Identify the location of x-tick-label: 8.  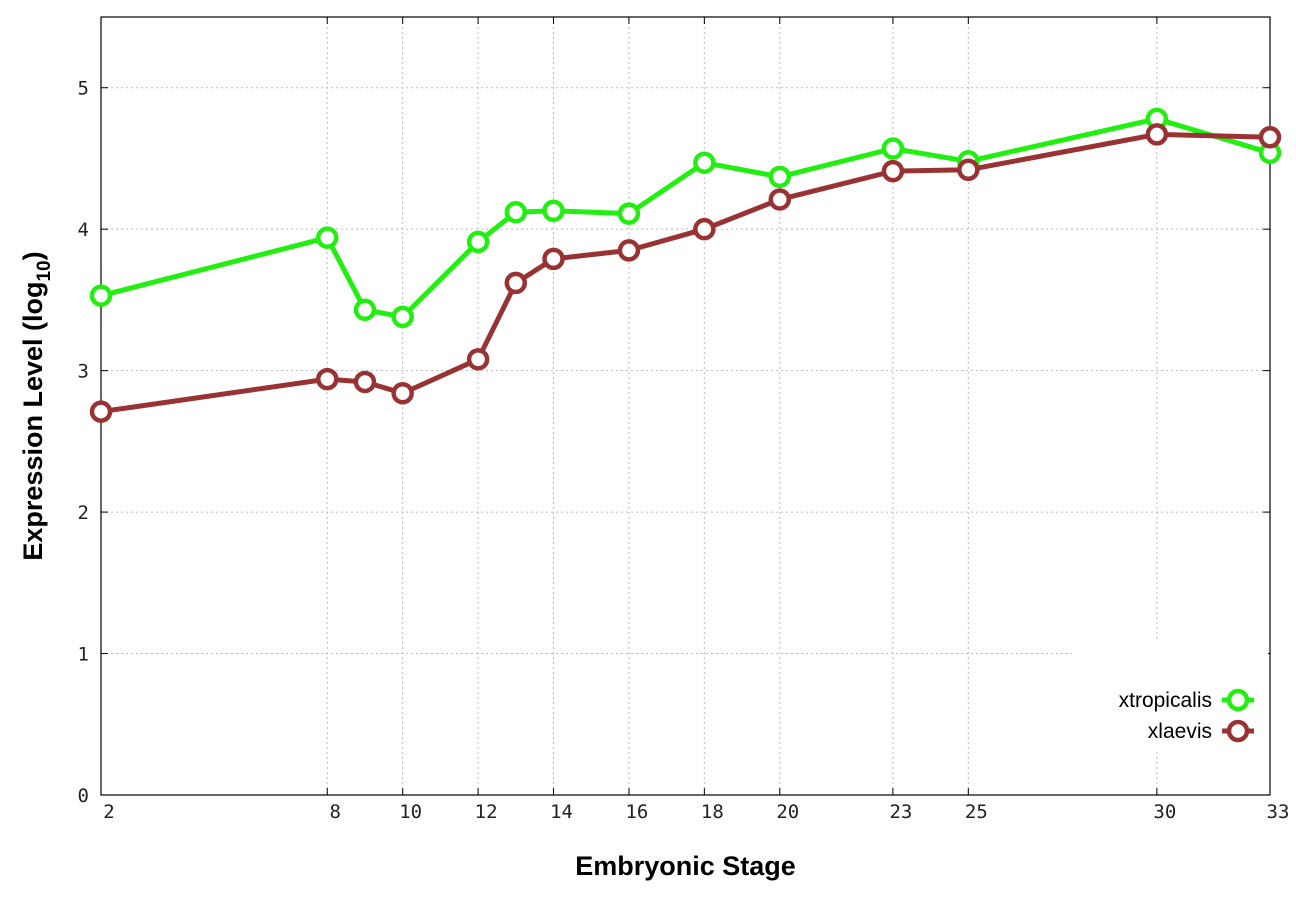
(335, 812).